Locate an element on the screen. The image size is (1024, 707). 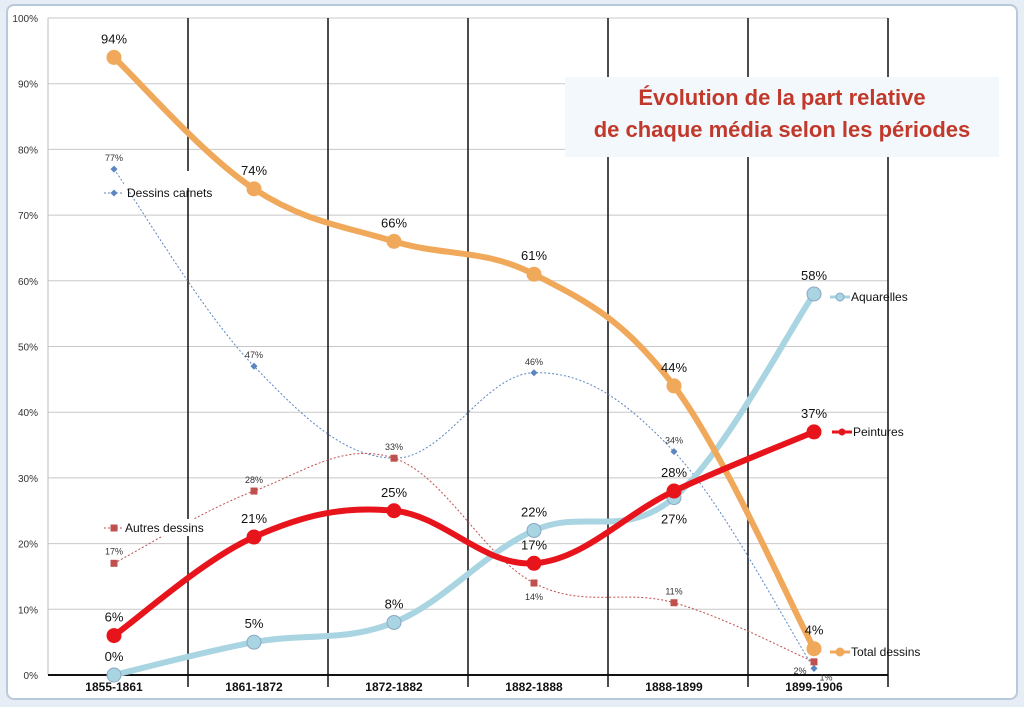
data-label: 94% is located at coordinates (114, 38).